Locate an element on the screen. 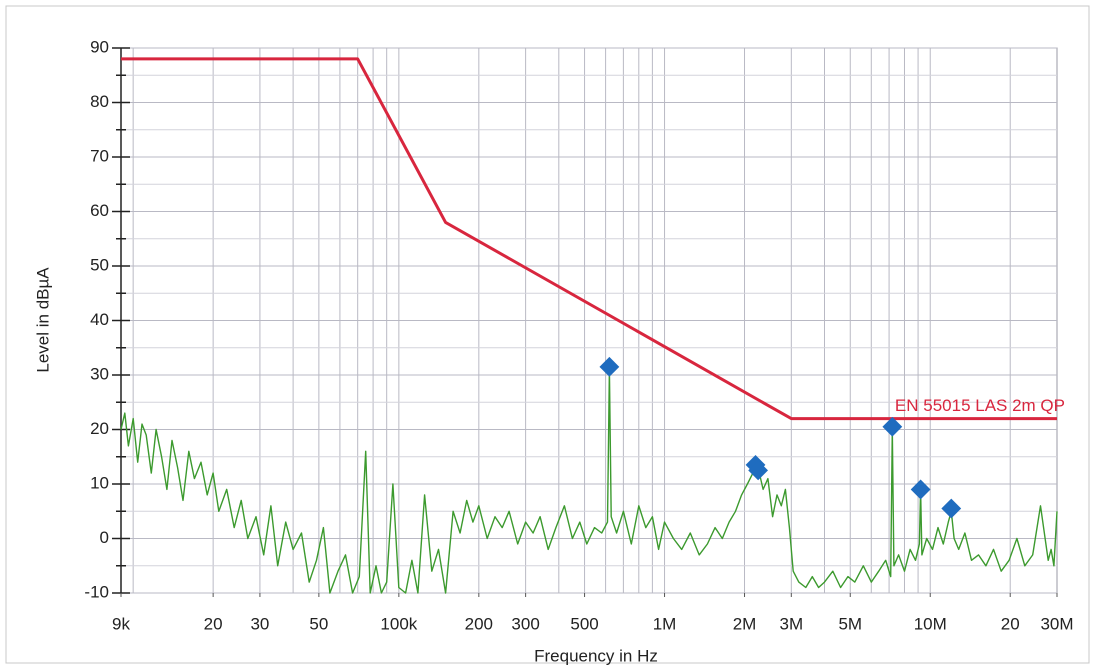 The width and height of the screenshot is (1095, 669). x-tick-label: 200 is located at coordinates (479, 623).